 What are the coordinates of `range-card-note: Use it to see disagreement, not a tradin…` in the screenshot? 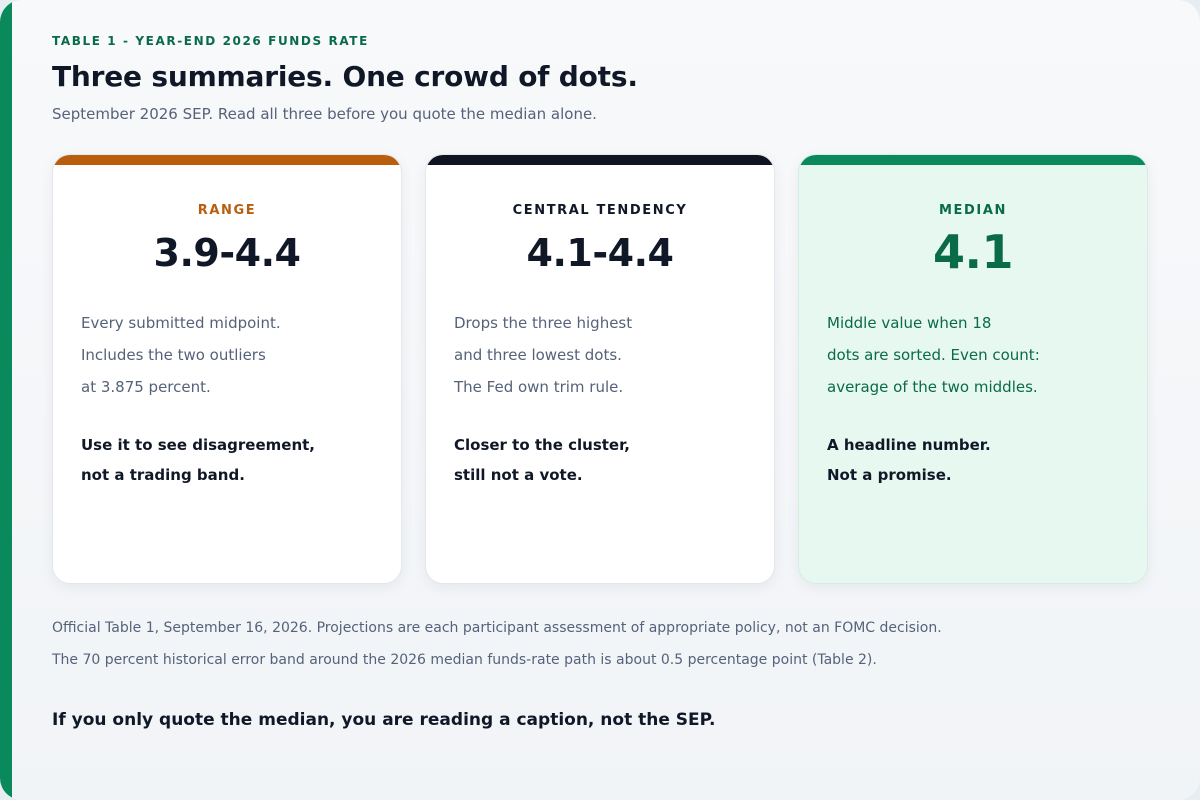 It's located at (229, 460).